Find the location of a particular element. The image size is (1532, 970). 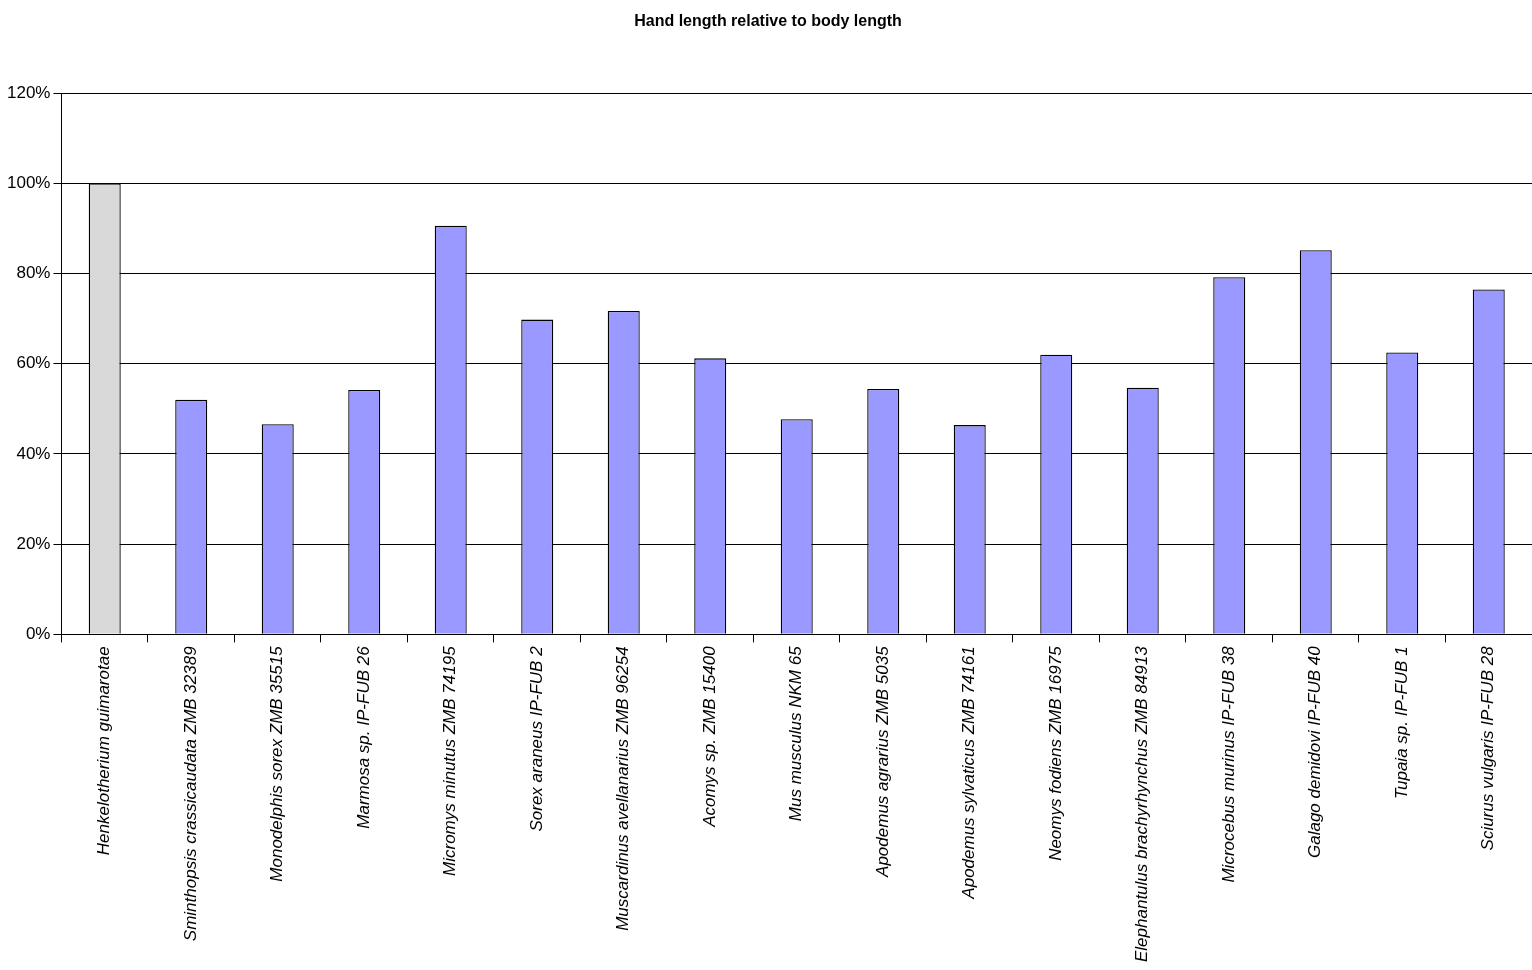

x-tick-label: Neomys fodiens ZMB 16975 is located at coordinates (1055, 753).